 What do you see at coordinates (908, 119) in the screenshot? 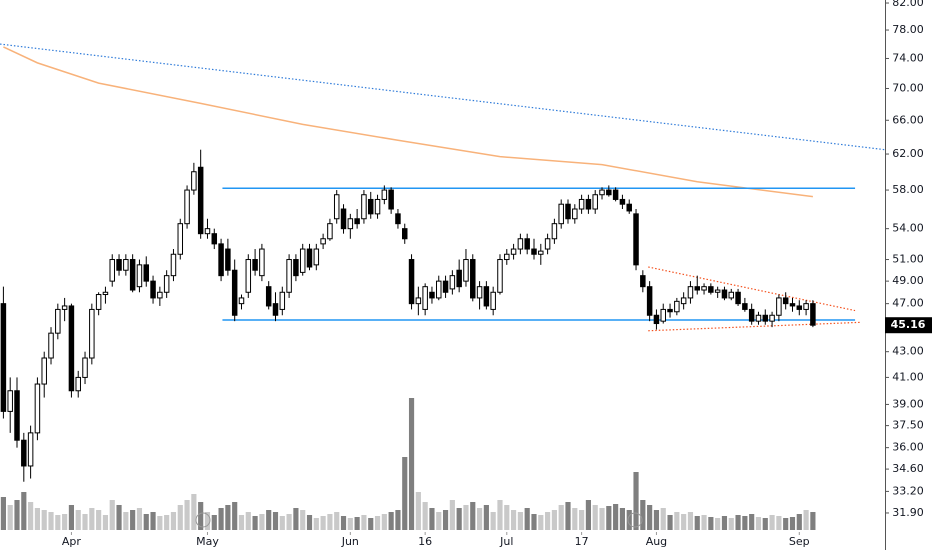
I see `y-tick-label: 66.00` at bounding box center [908, 119].